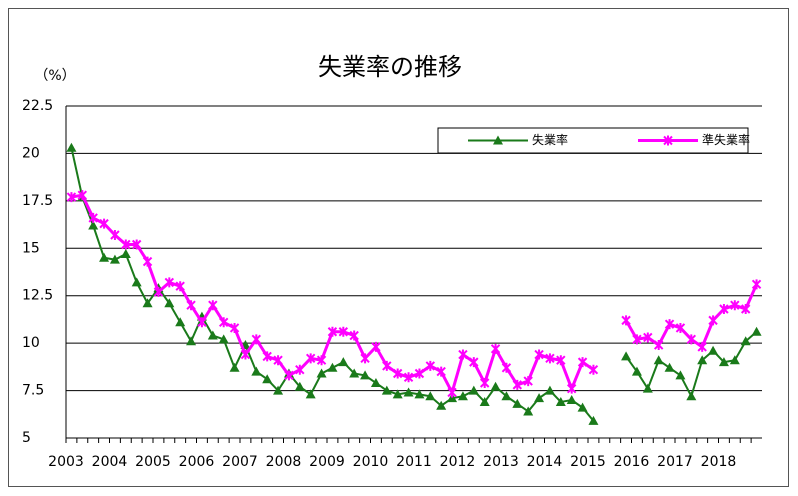  I want to click on x-tick-label: 2012, so click(458, 462).